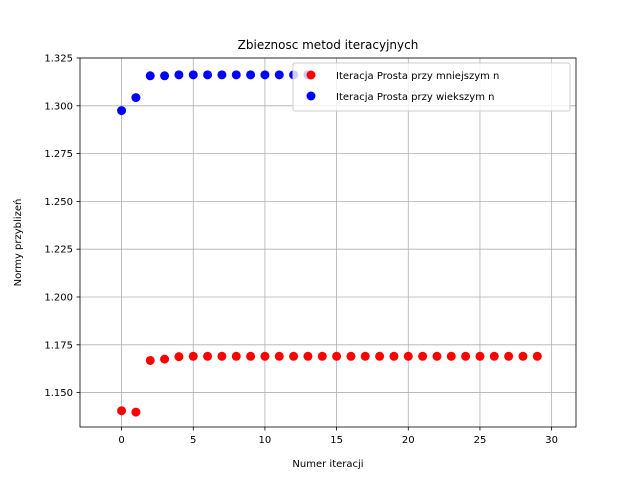  I want to click on x-tick-label: 15, so click(336, 440).